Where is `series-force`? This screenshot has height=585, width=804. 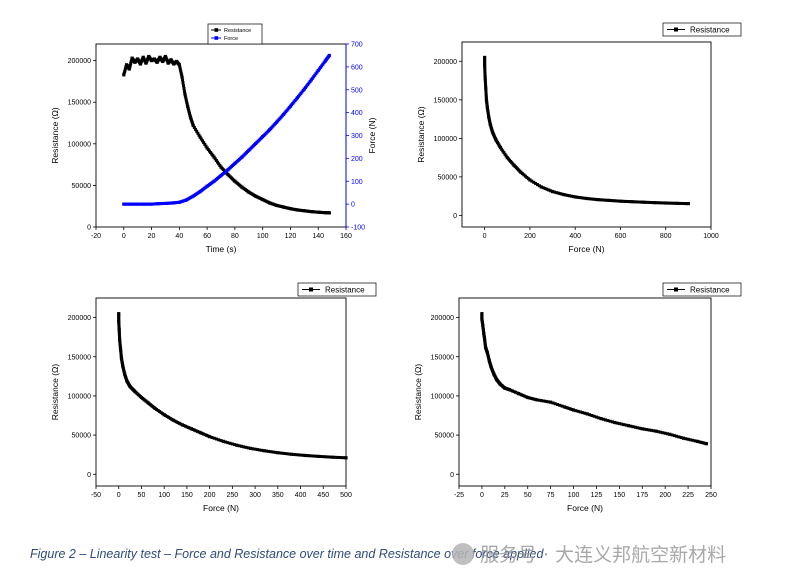
series-force is located at coordinates (226, 129).